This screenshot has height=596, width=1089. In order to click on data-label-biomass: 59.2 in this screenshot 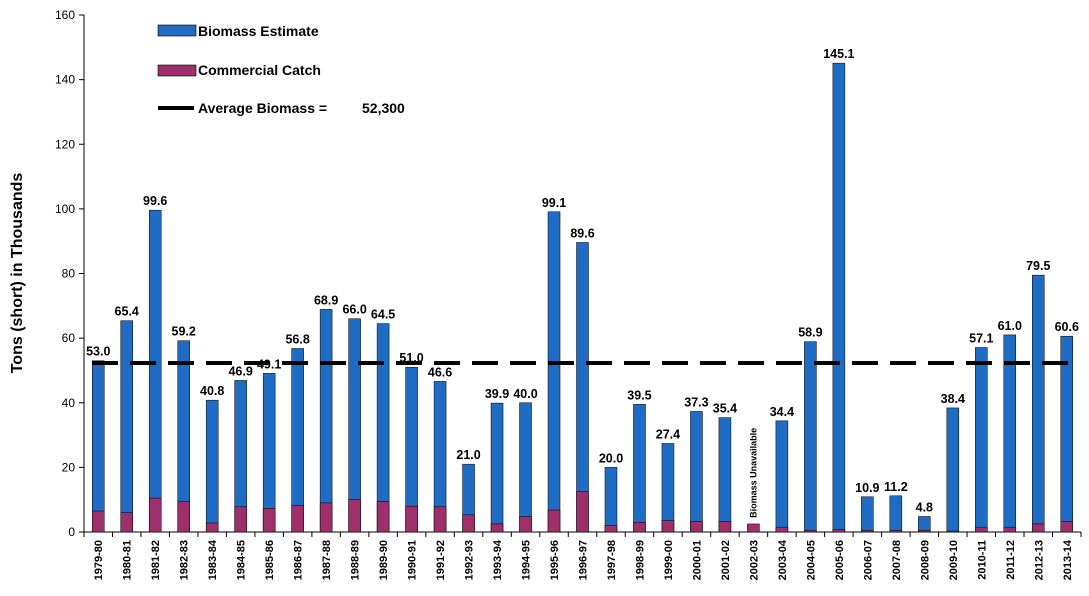, I will do `click(184, 332)`.